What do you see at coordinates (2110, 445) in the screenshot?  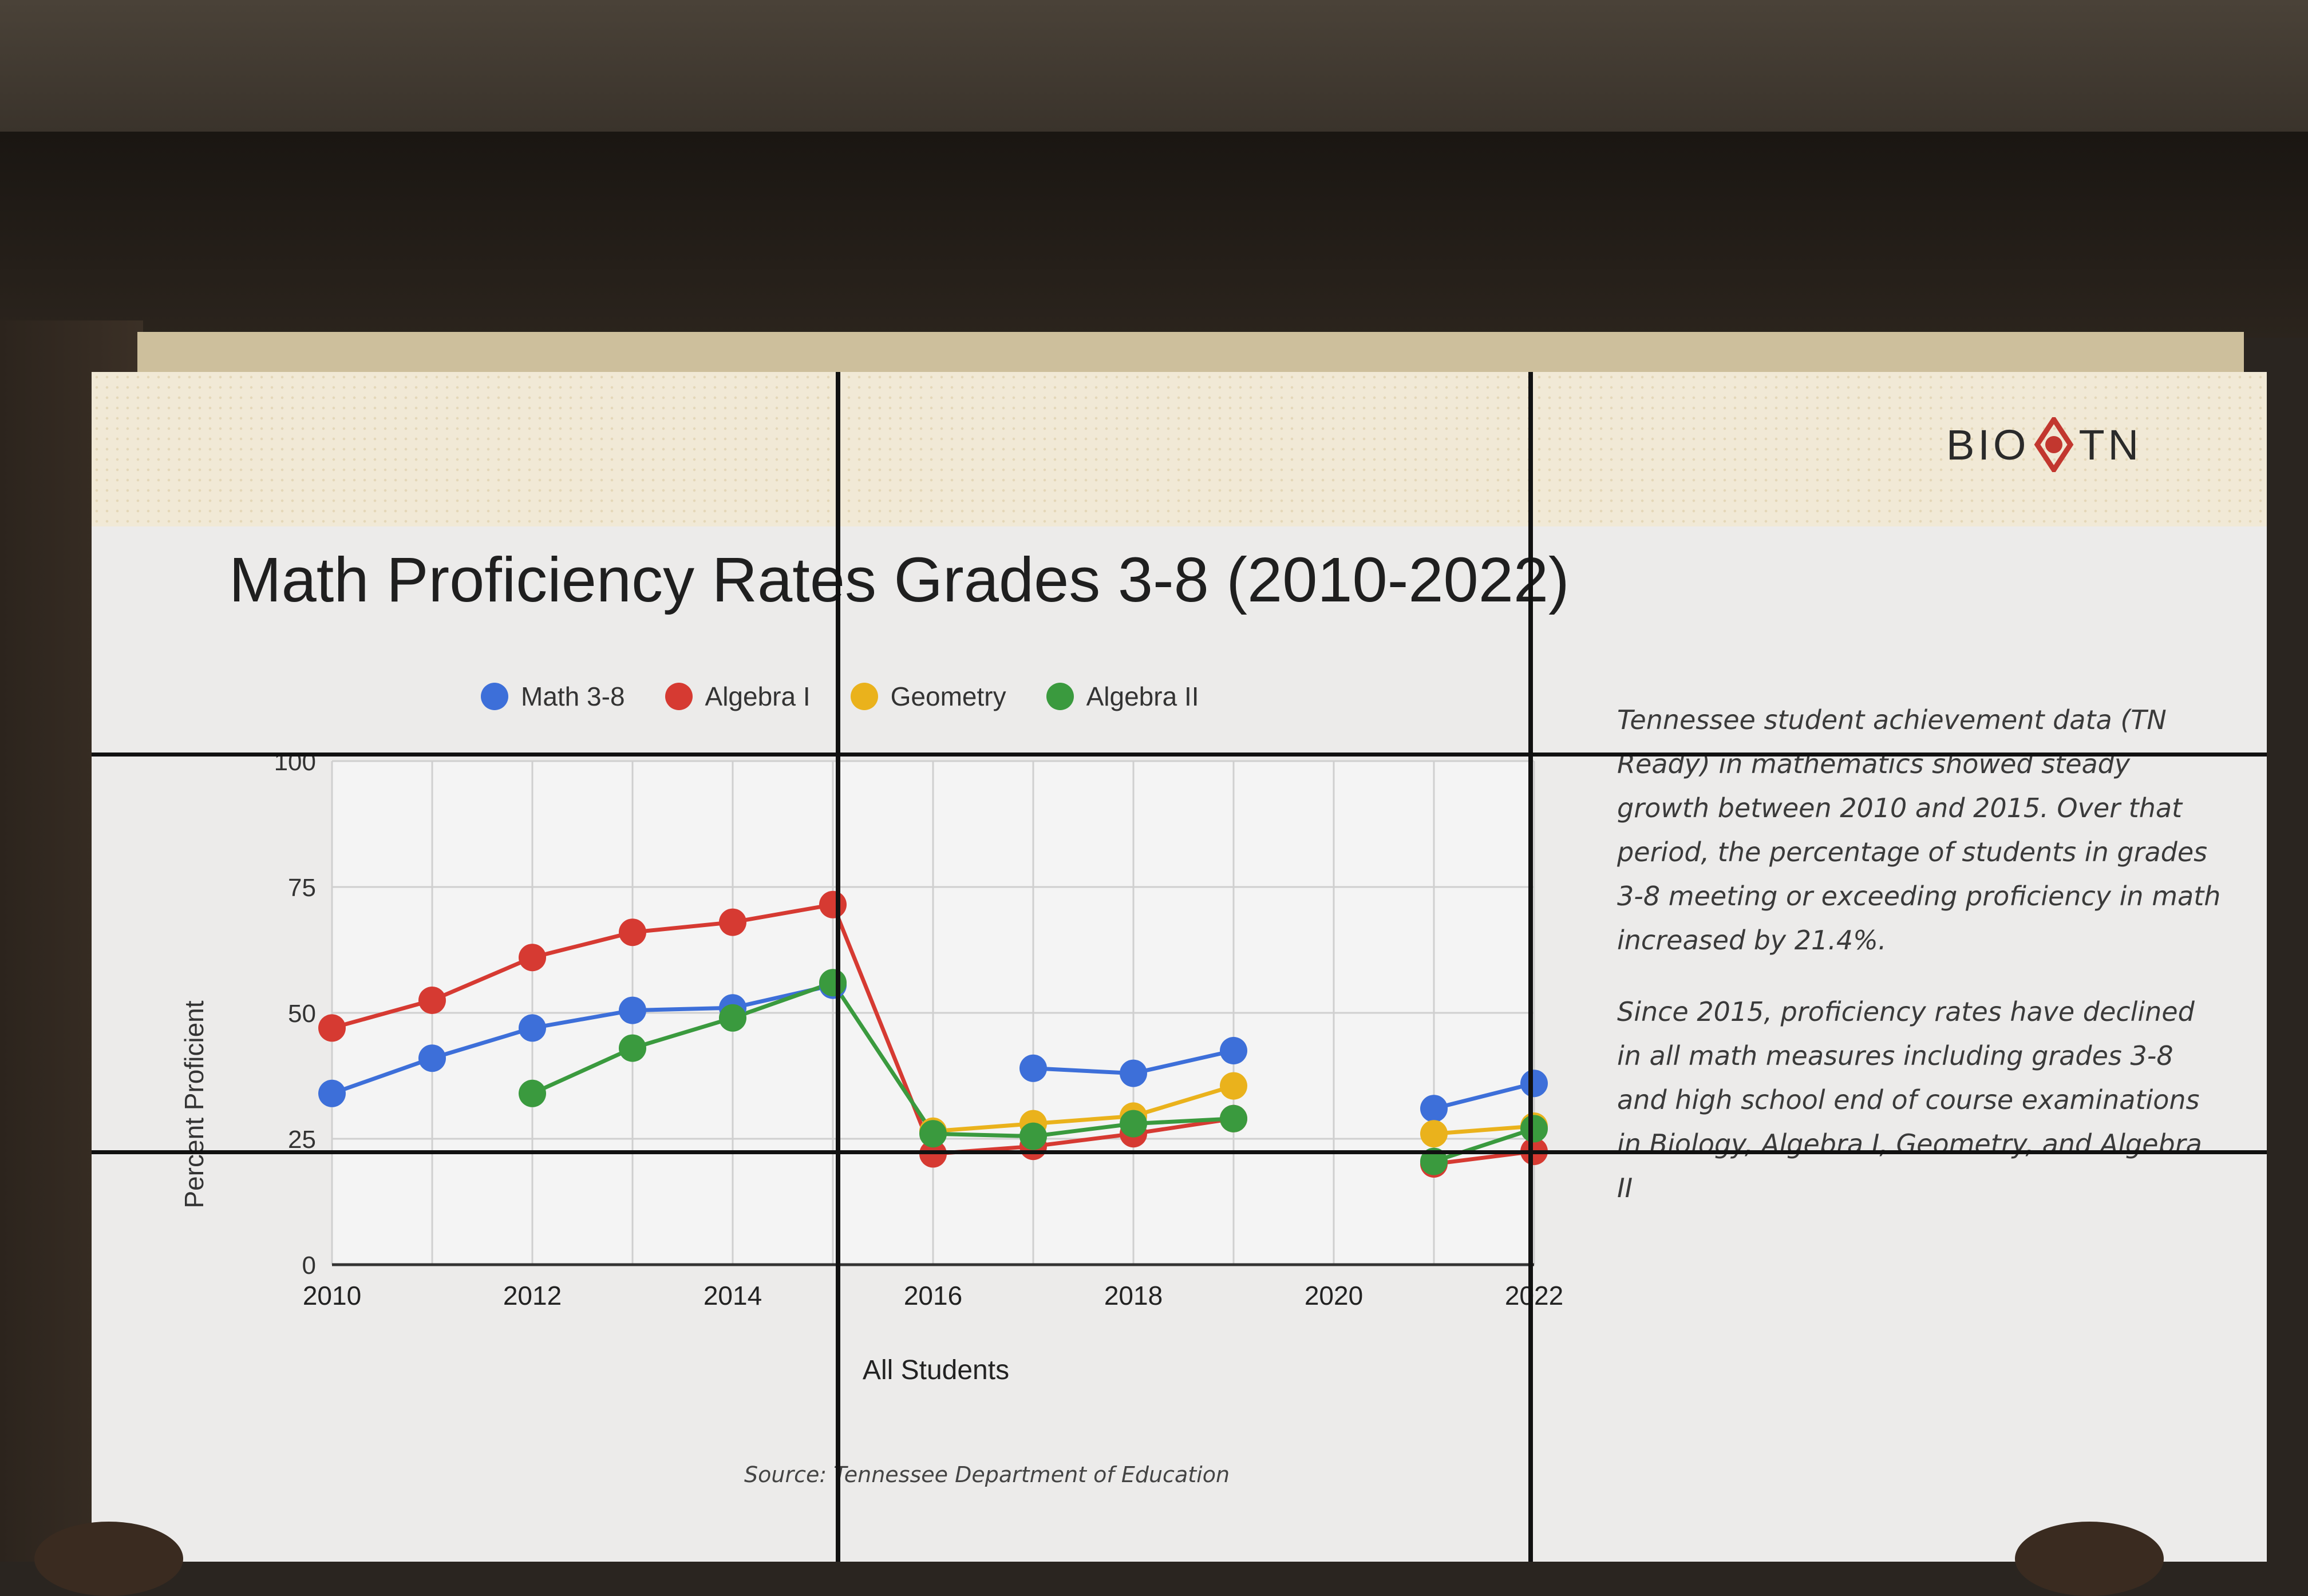 I see `logo-text-right: TN` at bounding box center [2110, 445].